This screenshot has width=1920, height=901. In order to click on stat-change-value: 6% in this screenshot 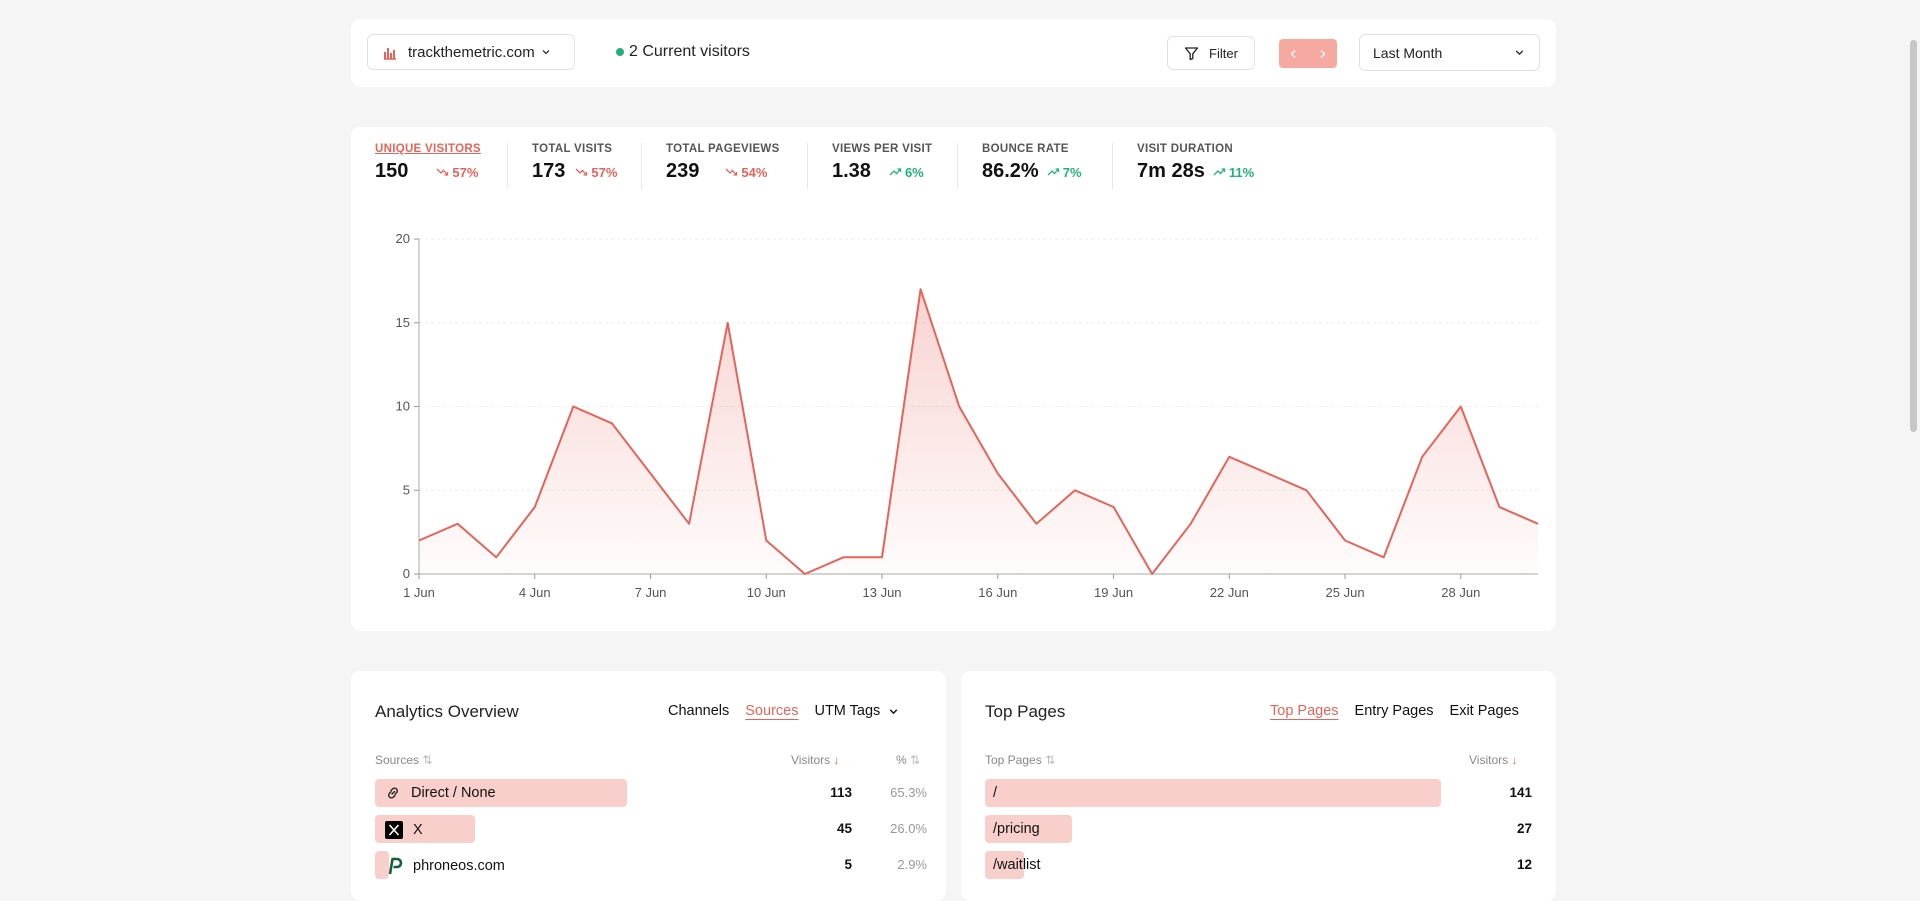, I will do `click(914, 172)`.